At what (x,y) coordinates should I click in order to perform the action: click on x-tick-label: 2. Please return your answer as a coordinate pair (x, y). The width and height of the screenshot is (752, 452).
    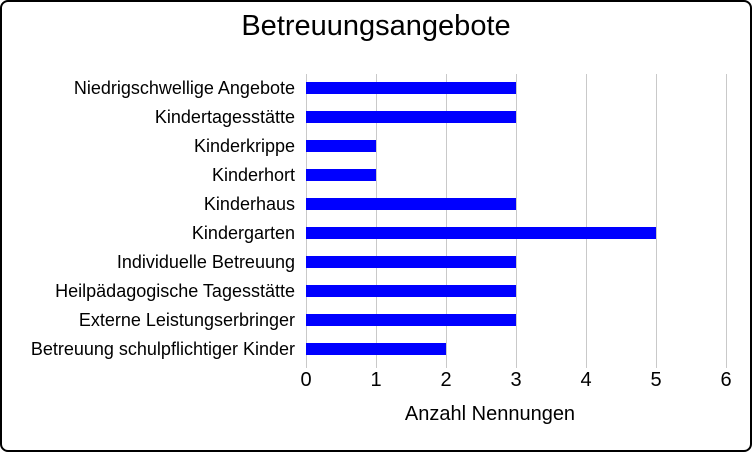
    Looking at the image, I should click on (446, 380).